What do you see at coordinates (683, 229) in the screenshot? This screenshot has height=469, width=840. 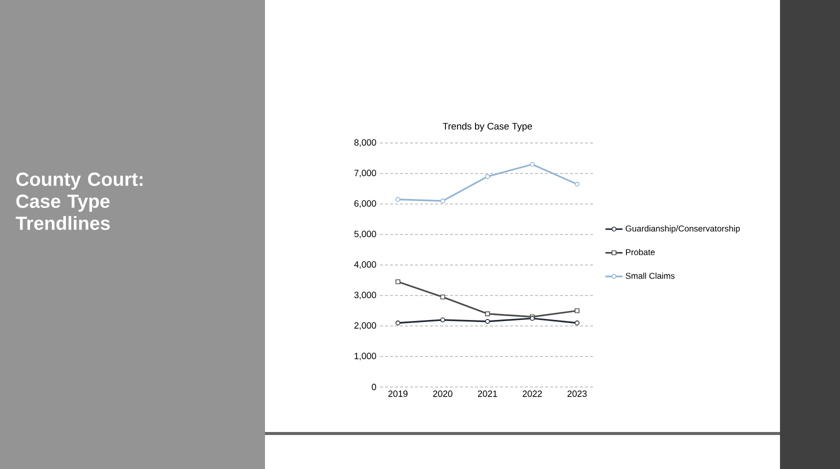 I see `legend-label: Guardianship/Conservatorship` at bounding box center [683, 229].